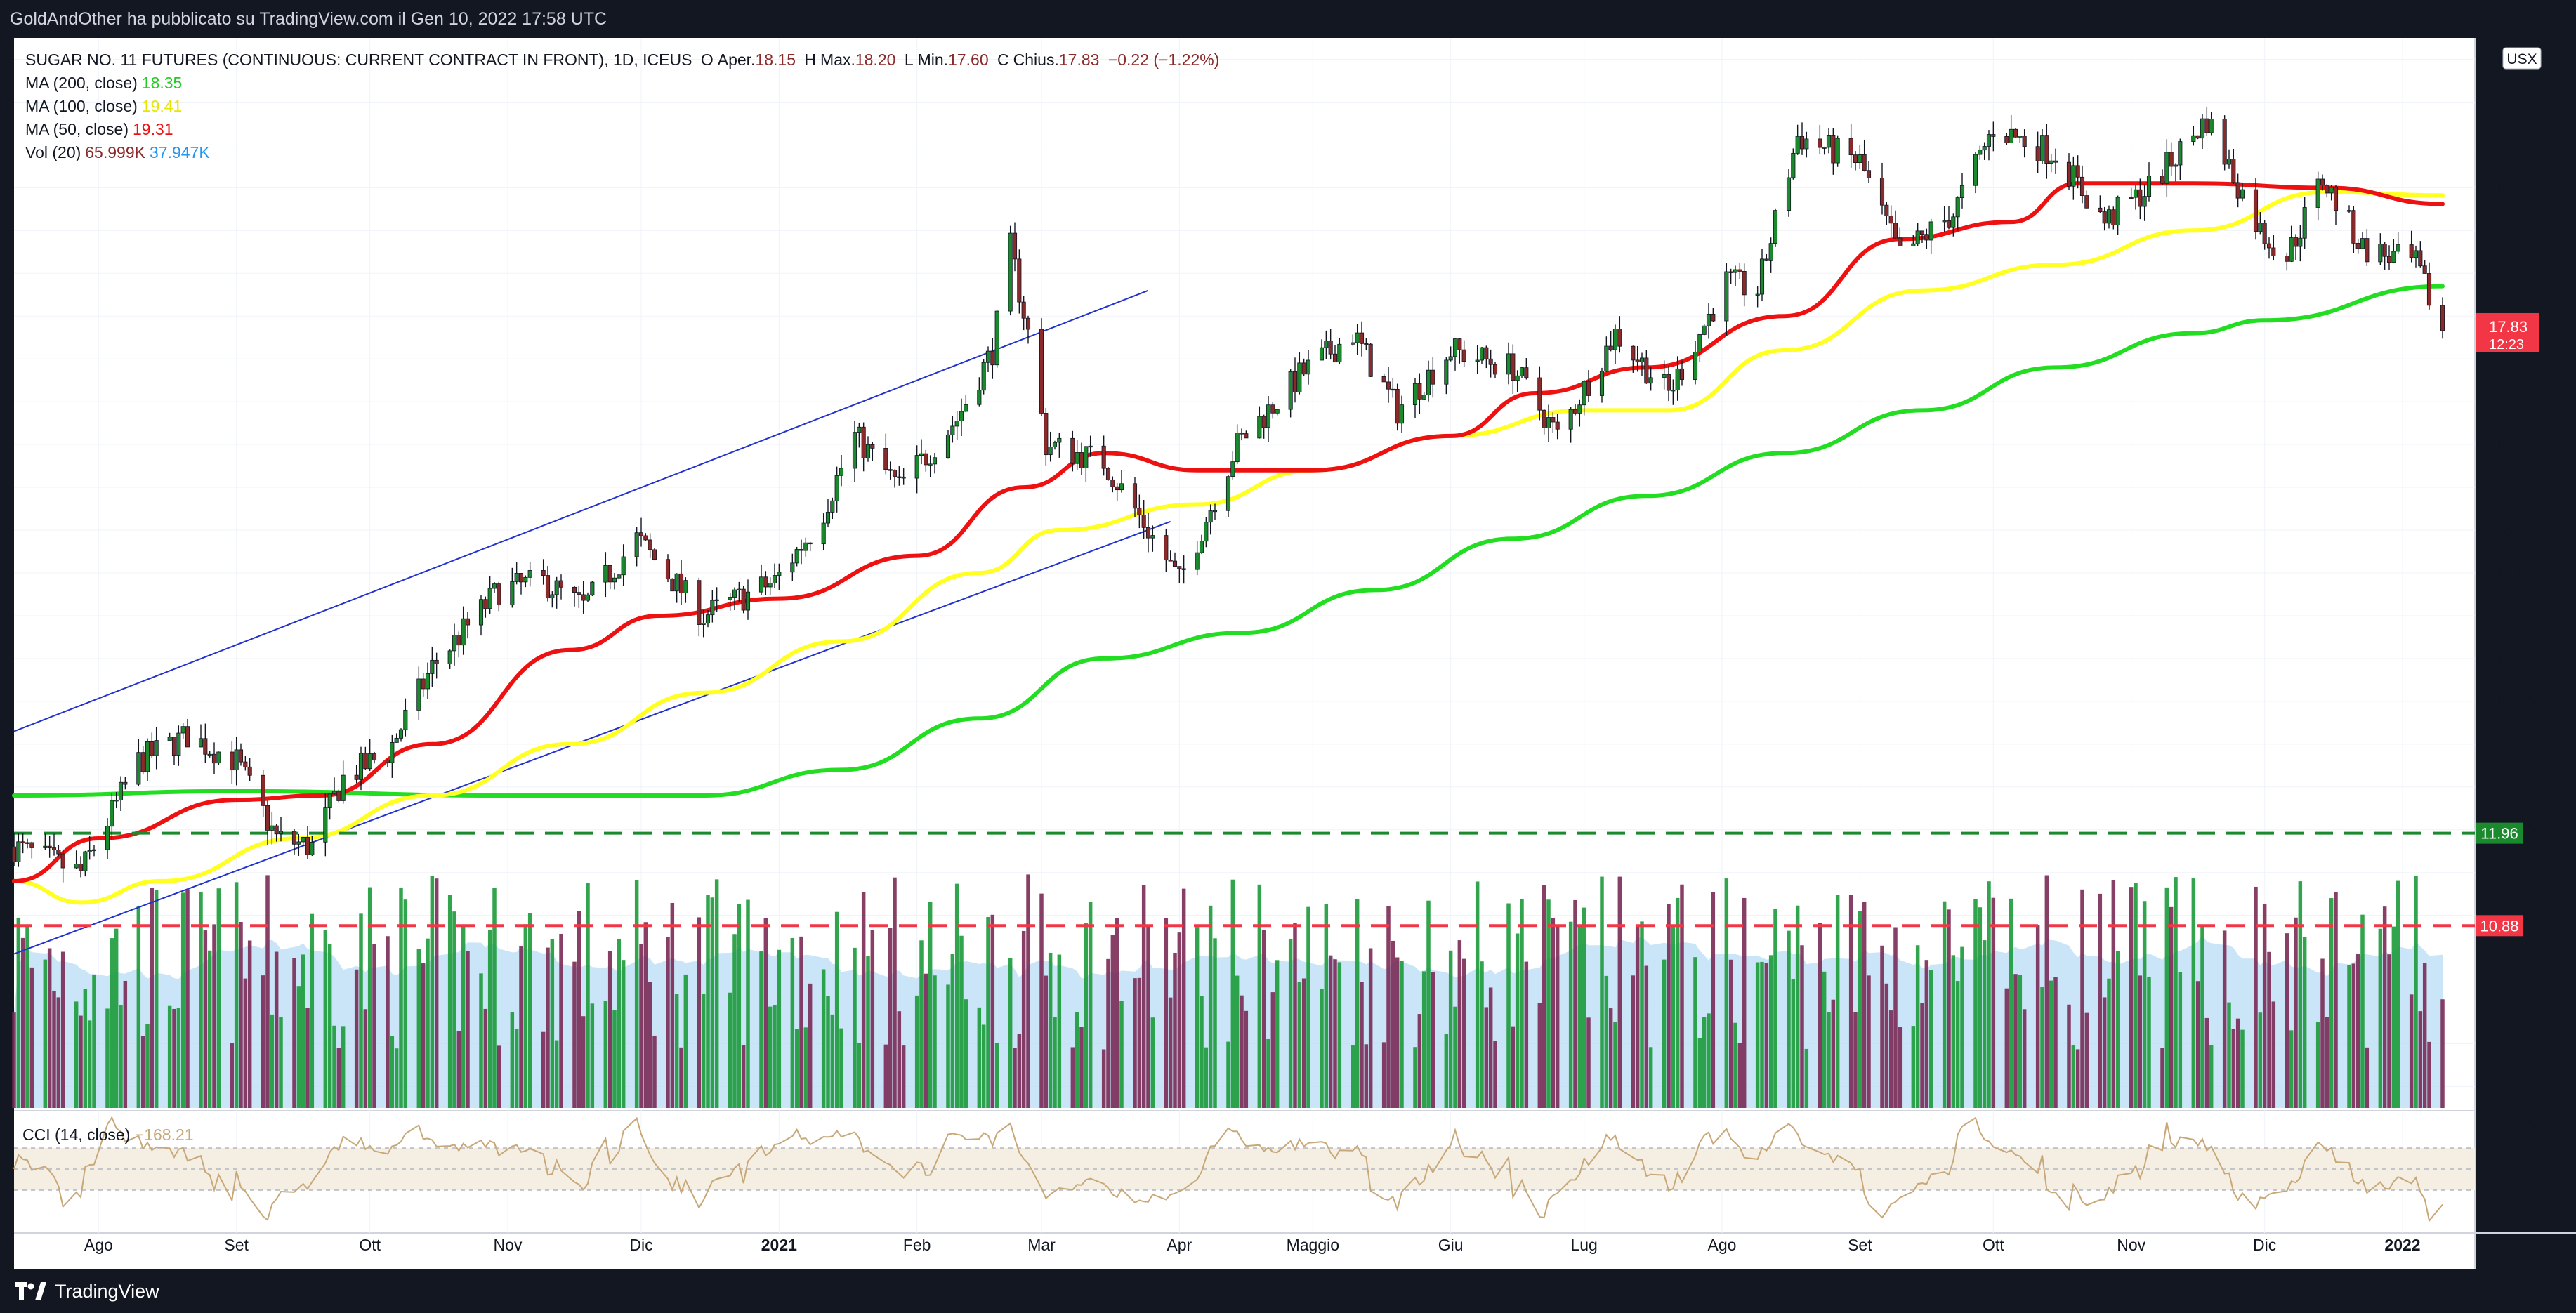 The image size is (2576, 1313). Describe the element at coordinates (508, 1245) in the screenshot. I see `x-tick-label: Nov` at that location.